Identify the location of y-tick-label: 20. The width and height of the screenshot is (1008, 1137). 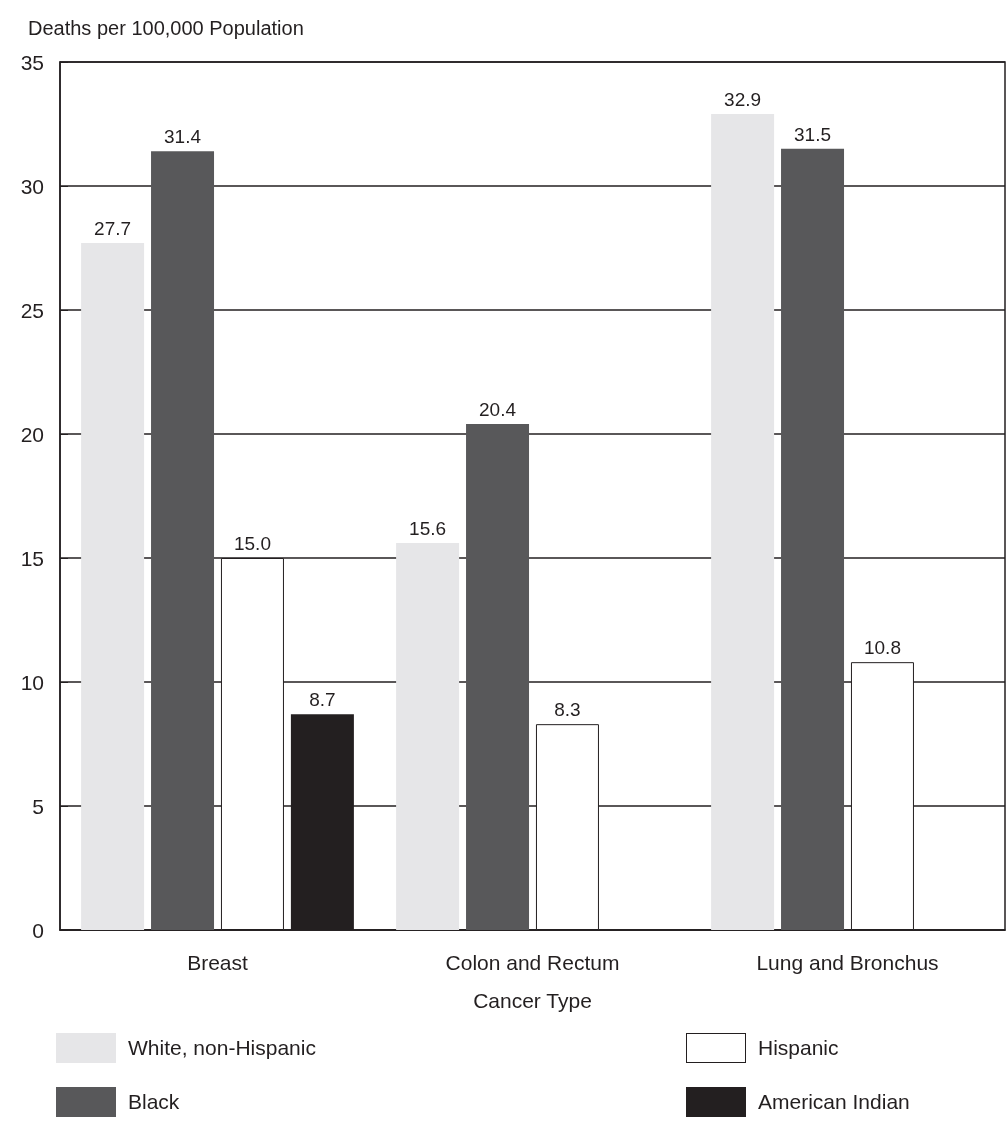
(32, 434).